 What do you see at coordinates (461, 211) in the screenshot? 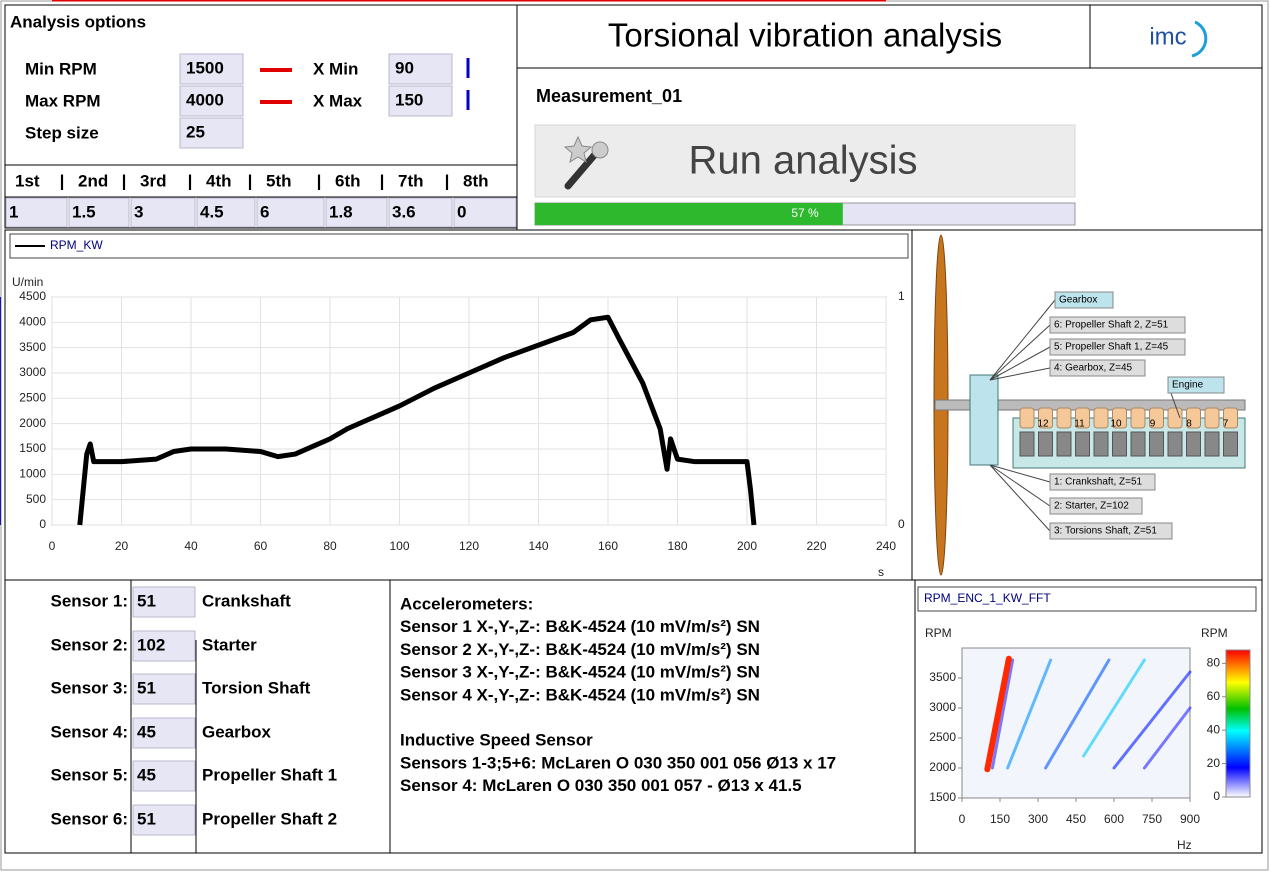
I see `order-value: 0` at bounding box center [461, 211].